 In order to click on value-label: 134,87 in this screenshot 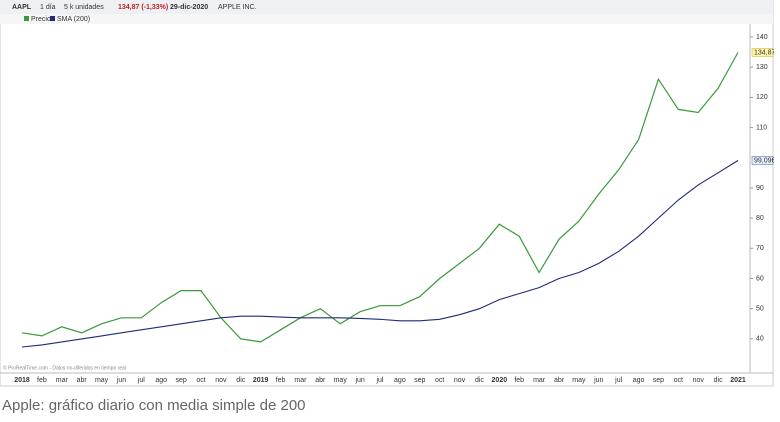, I will do `click(764, 52)`.